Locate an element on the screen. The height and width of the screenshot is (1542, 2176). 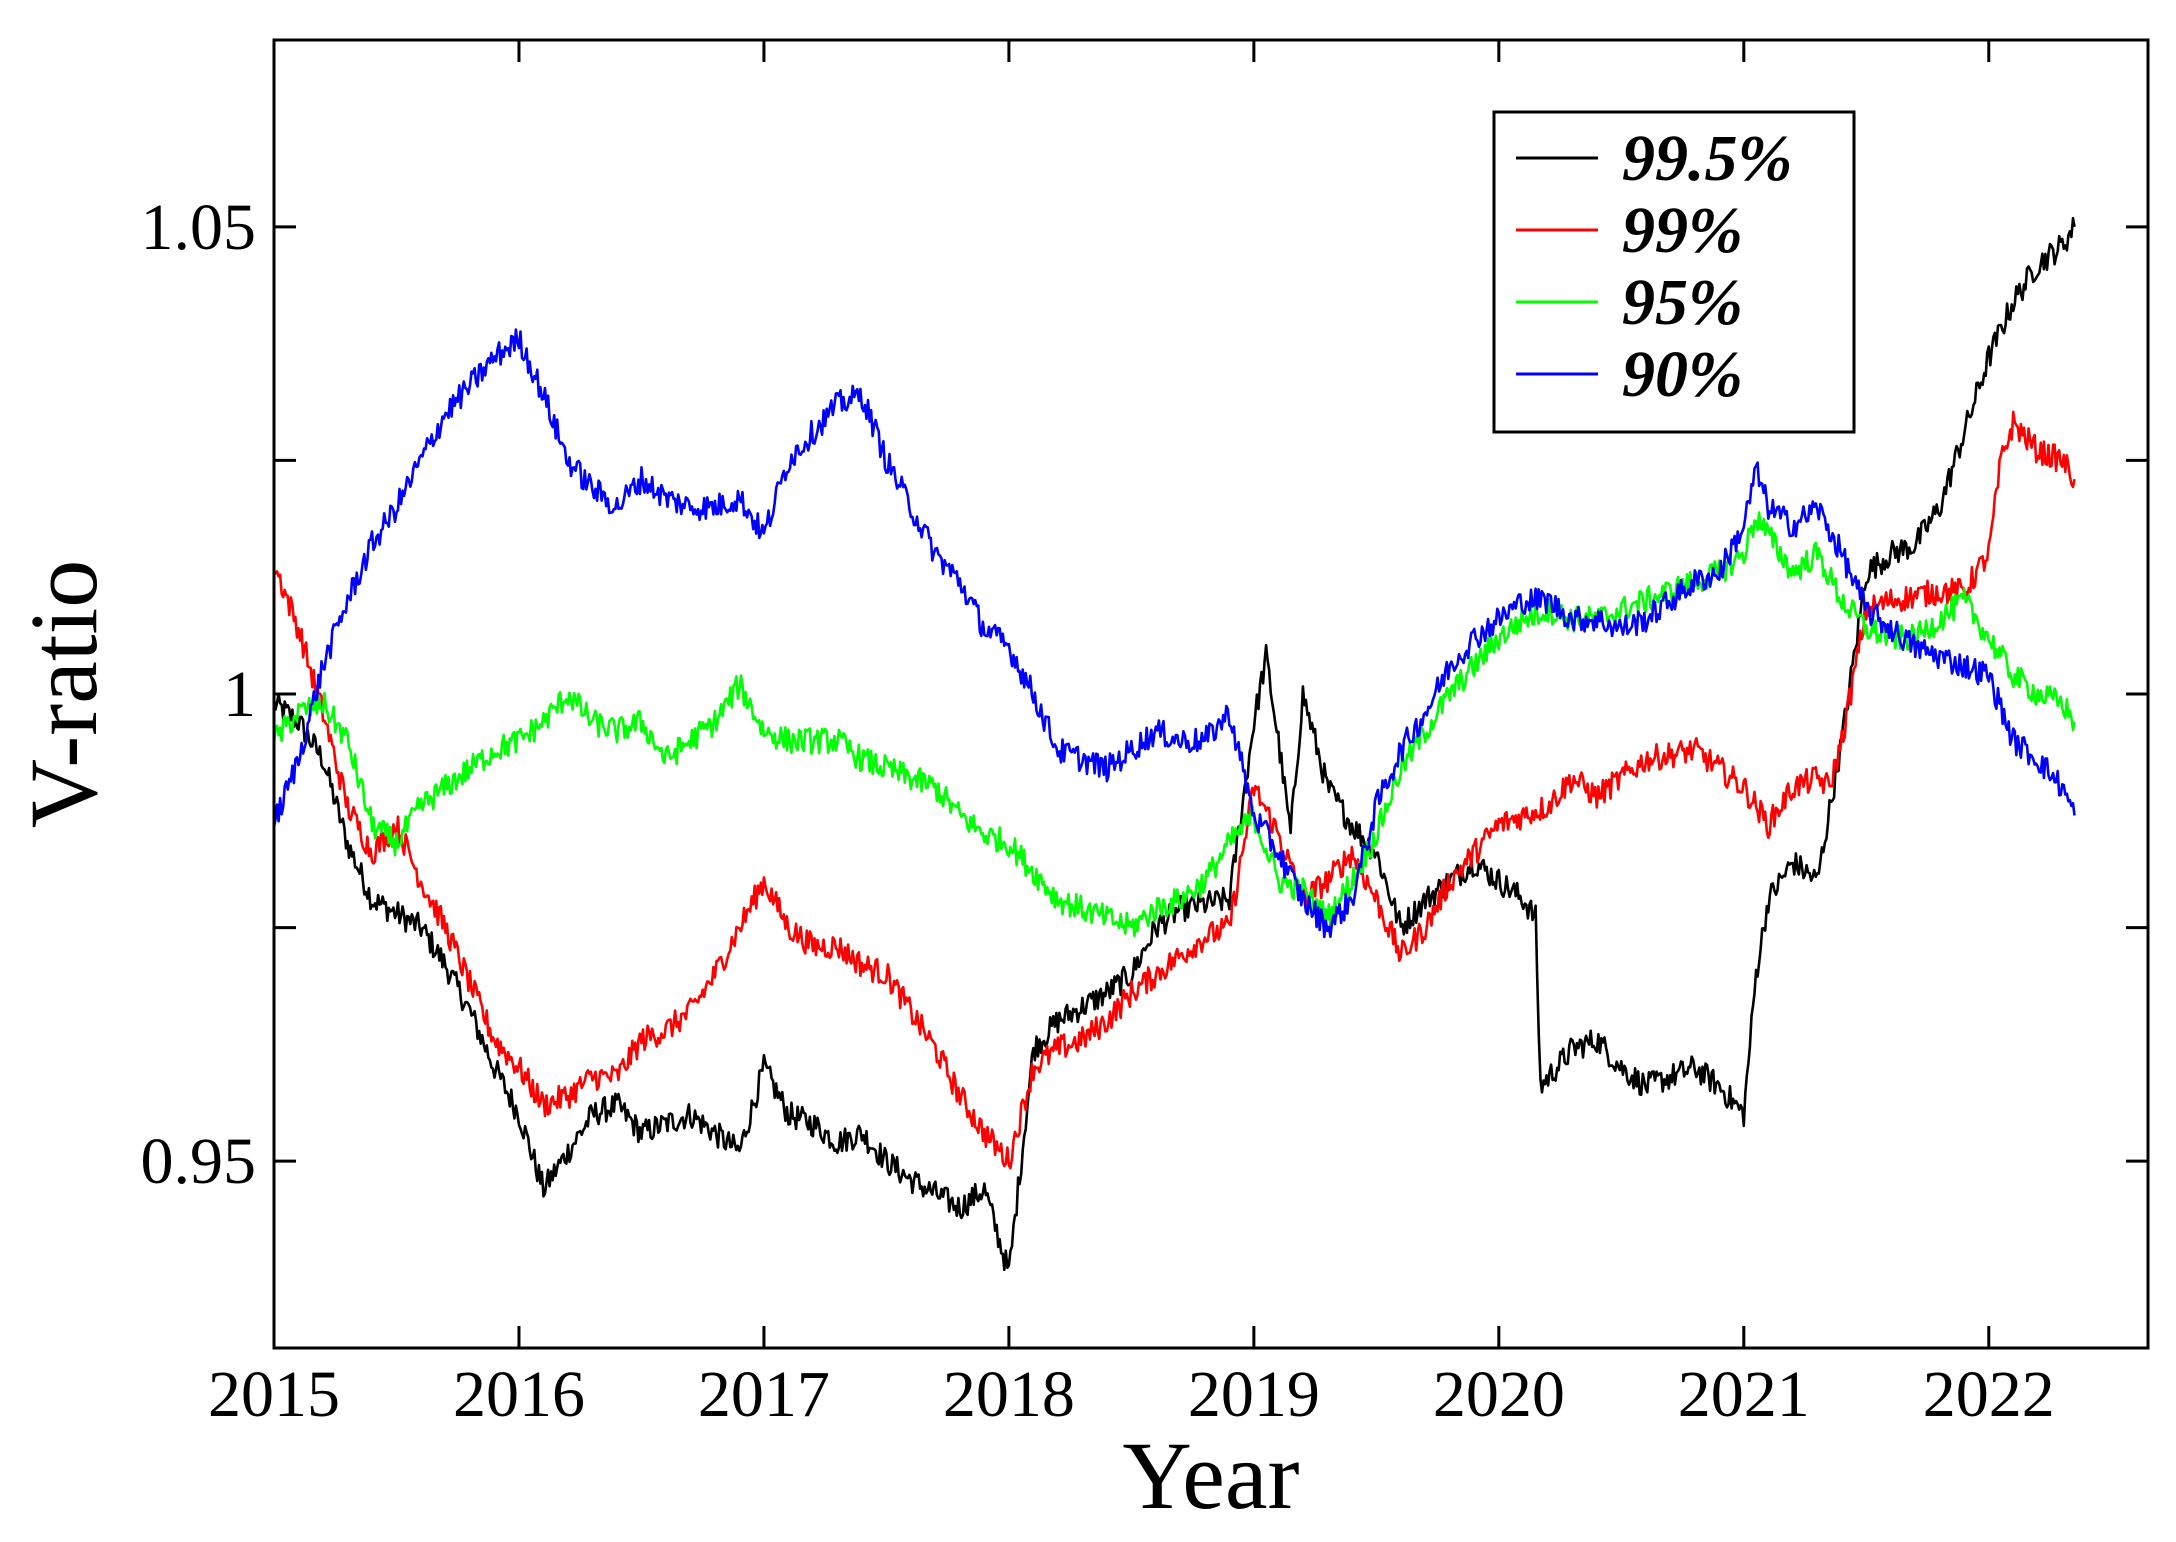
legend-box is located at coordinates (1674, 272).